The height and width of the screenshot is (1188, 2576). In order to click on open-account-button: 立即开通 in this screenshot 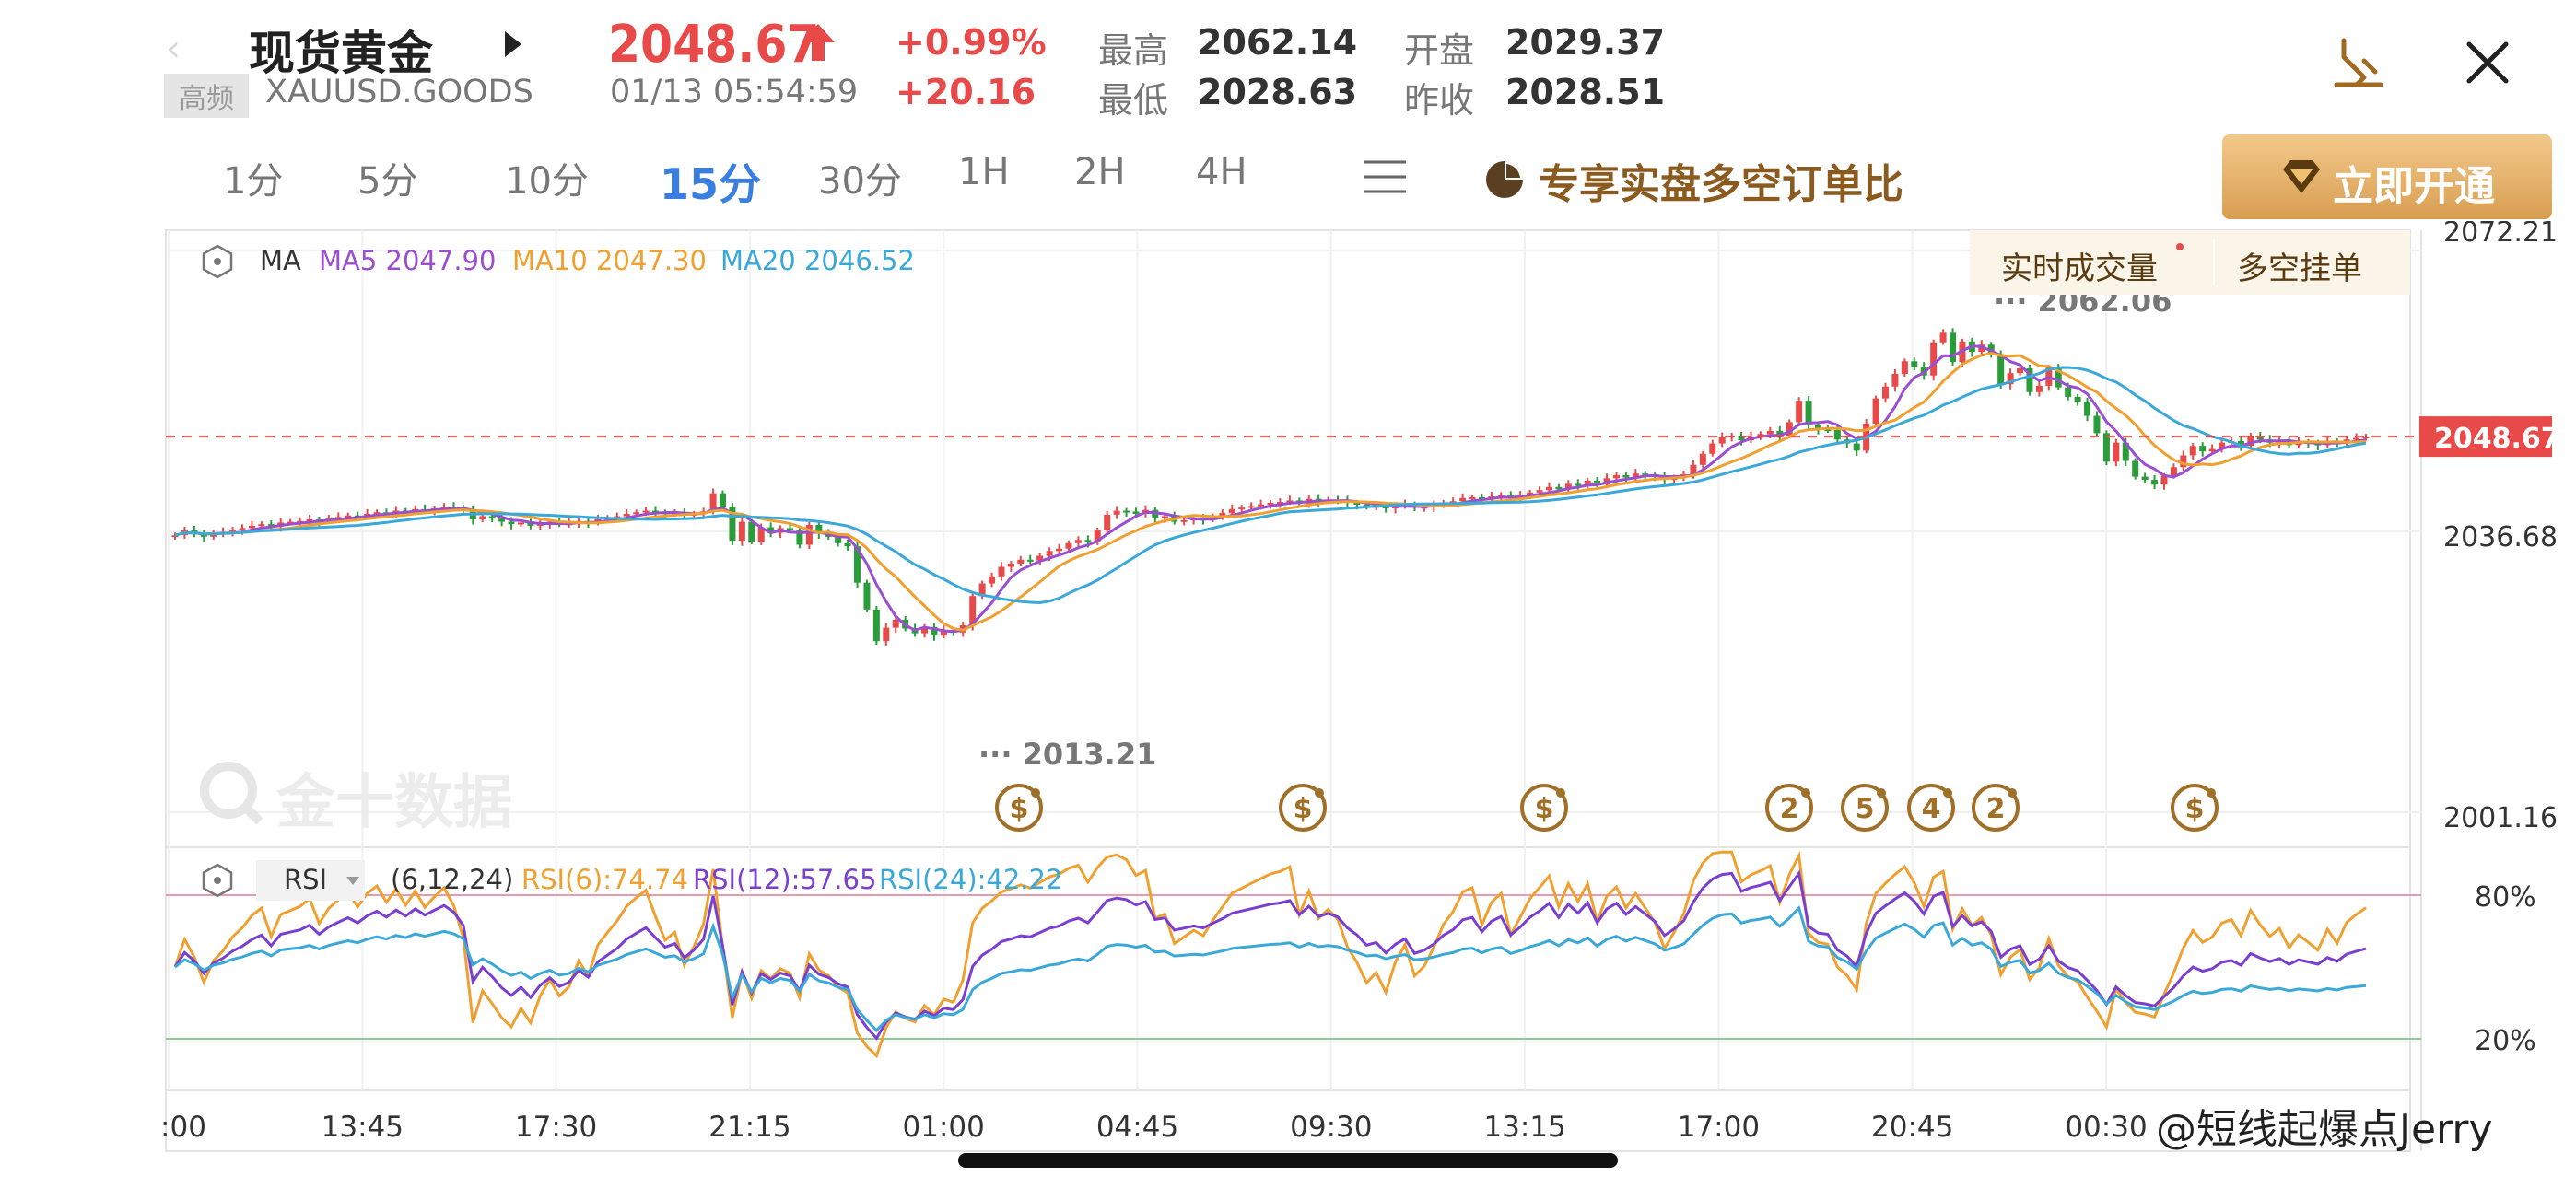, I will do `click(2387, 176)`.